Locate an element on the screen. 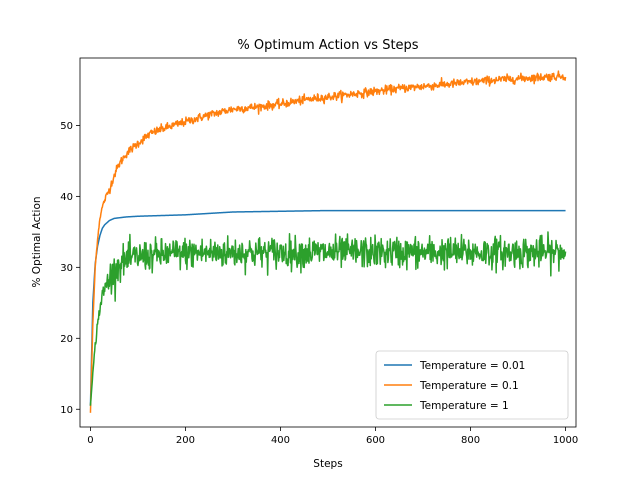 This screenshot has width=640, height=480. y-tick-label: 40 is located at coordinates (66, 197).